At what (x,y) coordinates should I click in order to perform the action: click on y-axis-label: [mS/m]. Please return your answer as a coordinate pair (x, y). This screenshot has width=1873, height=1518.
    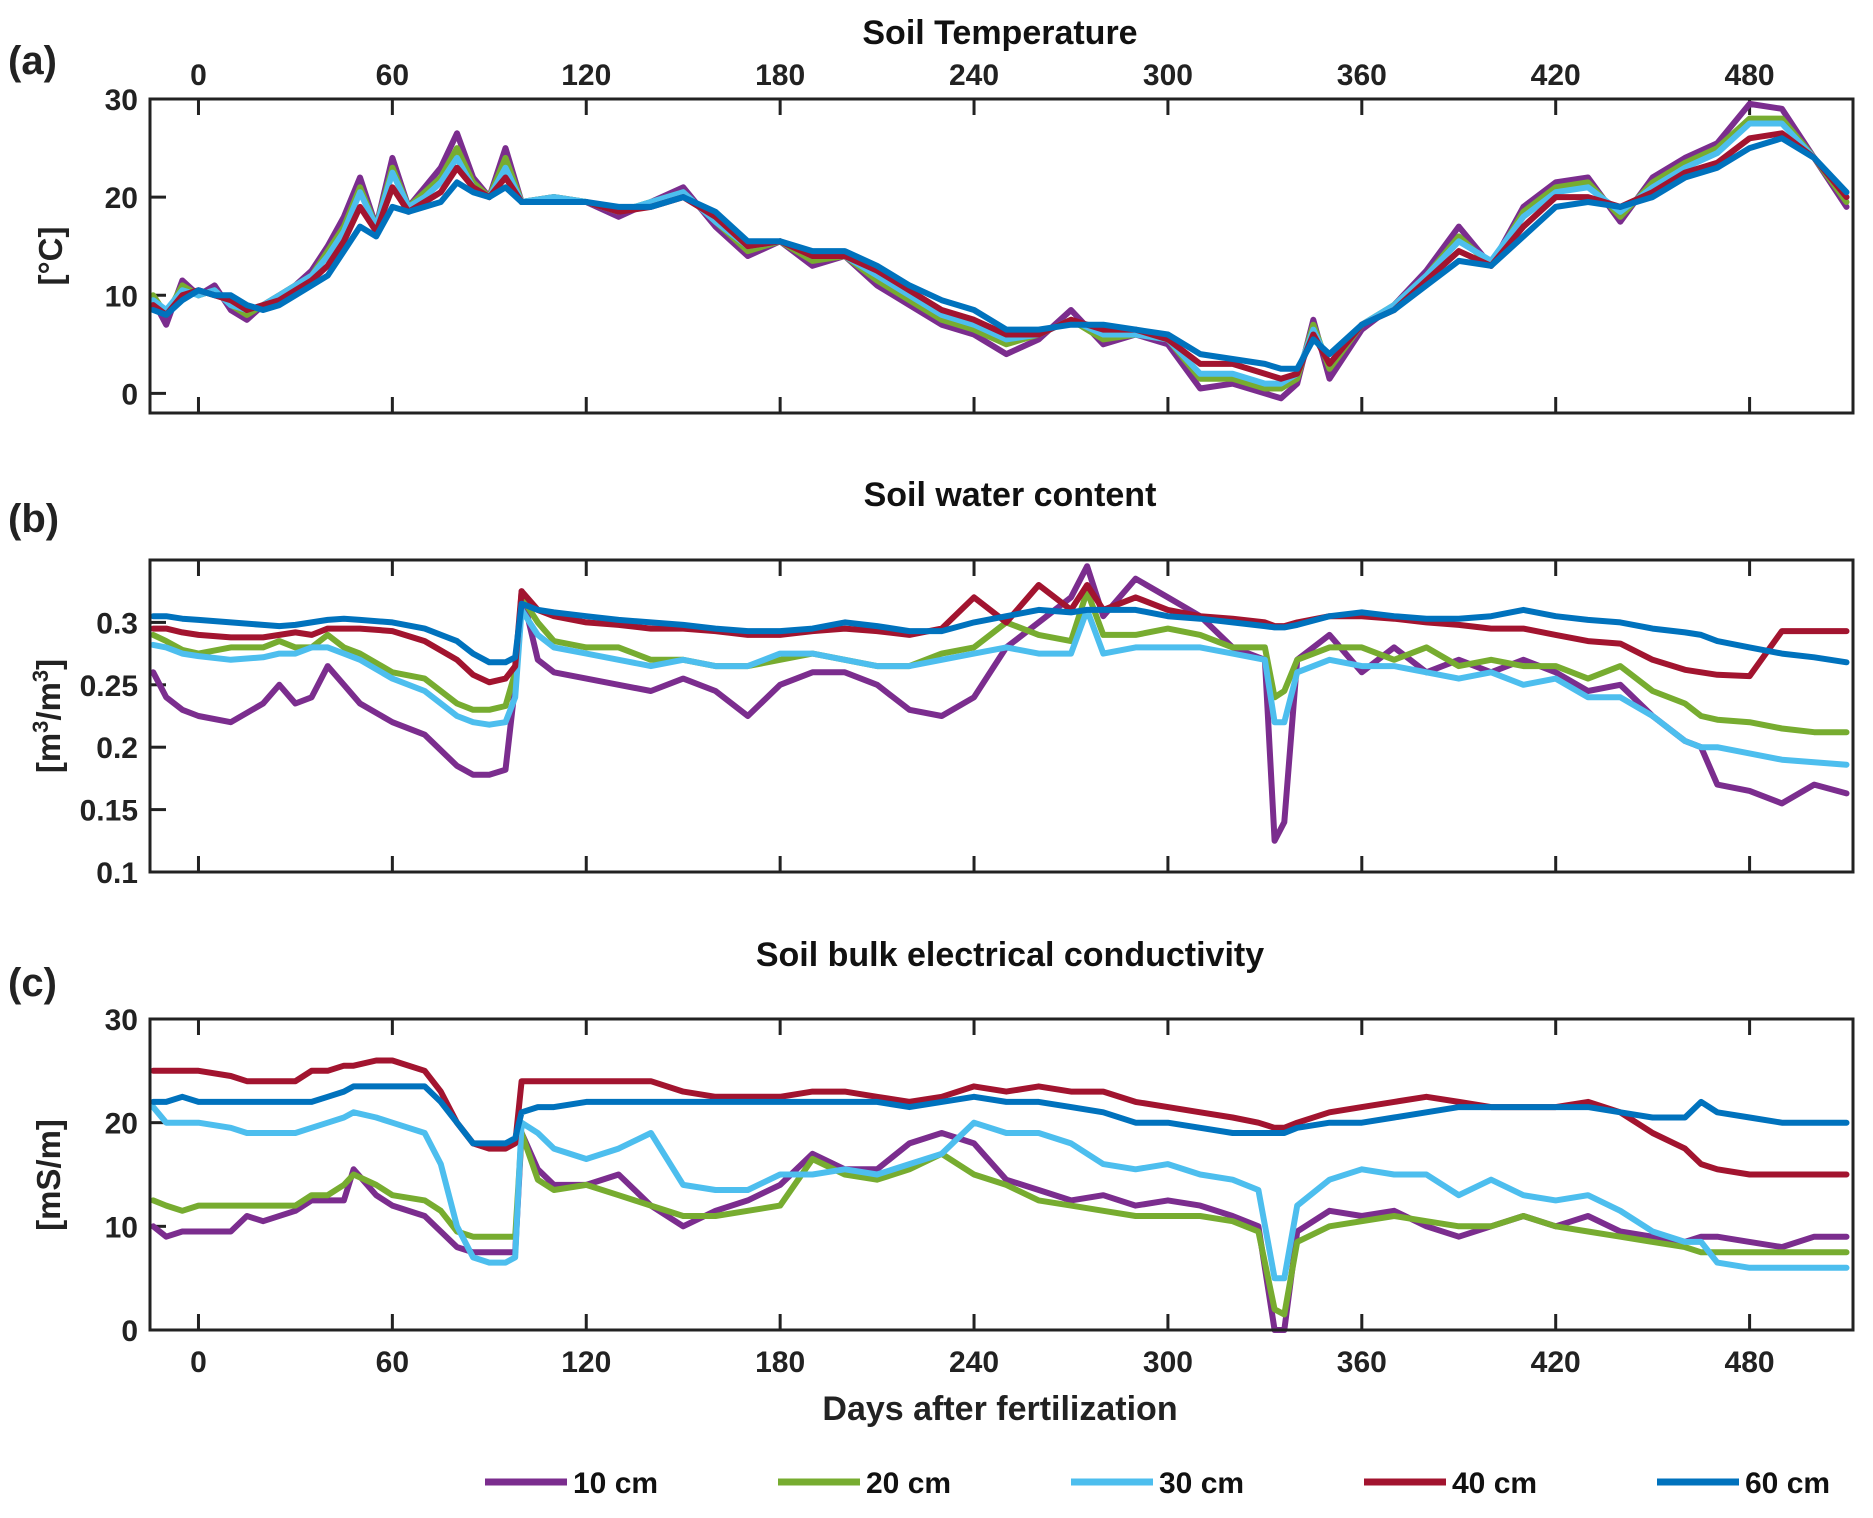
    Looking at the image, I should click on (48, 1175).